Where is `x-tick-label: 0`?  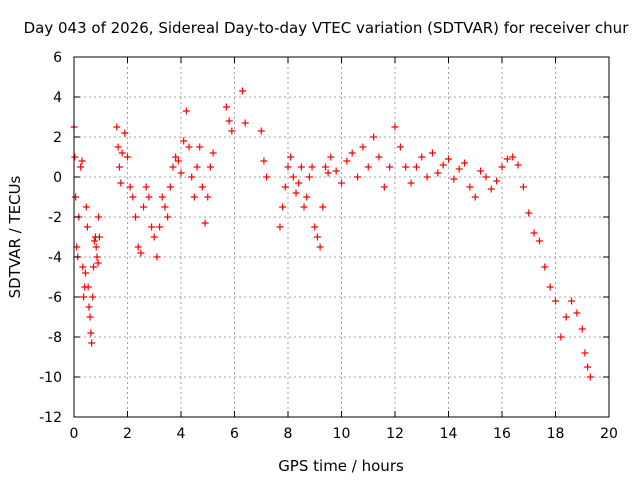
x-tick-label: 0 is located at coordinates (74, 434).